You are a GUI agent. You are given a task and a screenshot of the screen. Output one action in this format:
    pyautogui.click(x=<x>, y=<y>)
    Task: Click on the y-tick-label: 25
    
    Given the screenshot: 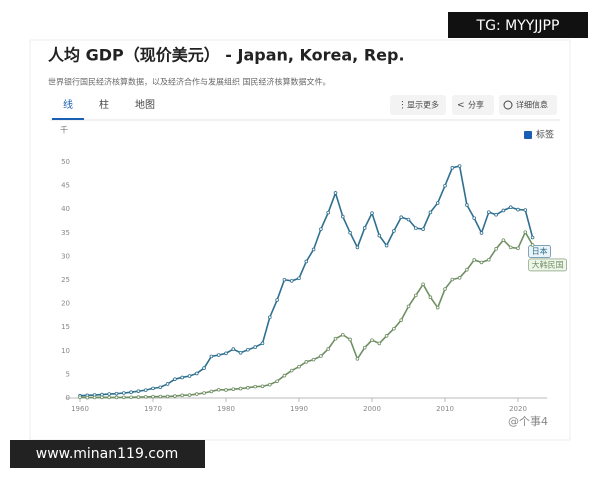 What is the action you would take?
    pyautogui.click(x=65, y=280)
    